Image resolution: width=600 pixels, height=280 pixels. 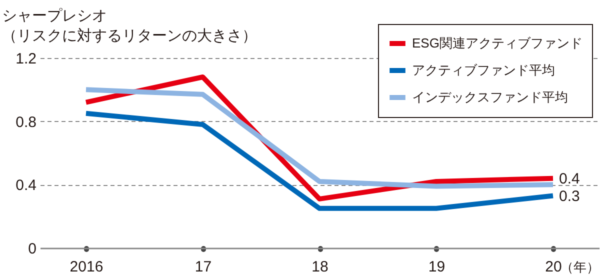 I want to click on data-label: 0.4, so click(x=569, y=179).